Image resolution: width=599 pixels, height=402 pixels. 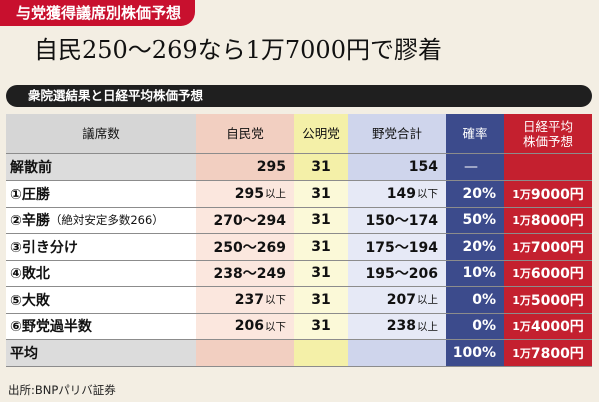 I want to click on header-seats: 議席数, so click(x=101, y=134).